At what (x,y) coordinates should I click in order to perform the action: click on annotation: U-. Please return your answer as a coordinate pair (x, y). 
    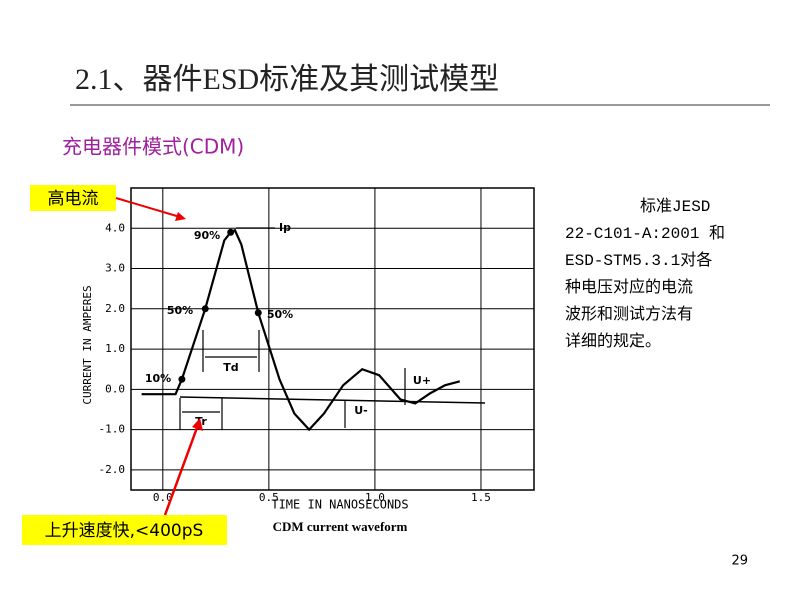
    Looking at the image, I should click on (361, 410).